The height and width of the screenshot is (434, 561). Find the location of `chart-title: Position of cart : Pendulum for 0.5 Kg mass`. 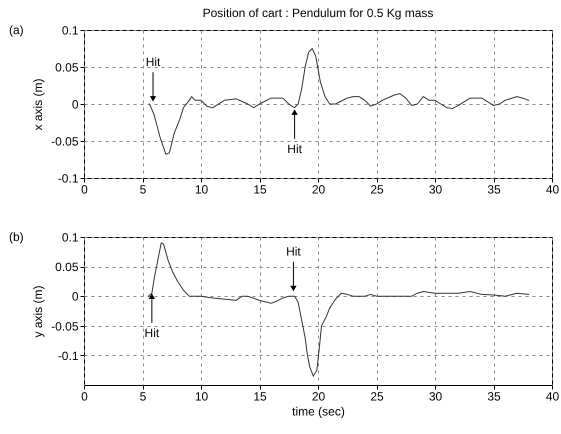

chart-title: Position of cart : Pendulum for 0.5 Kg mass is located at coordinates (318, 13).